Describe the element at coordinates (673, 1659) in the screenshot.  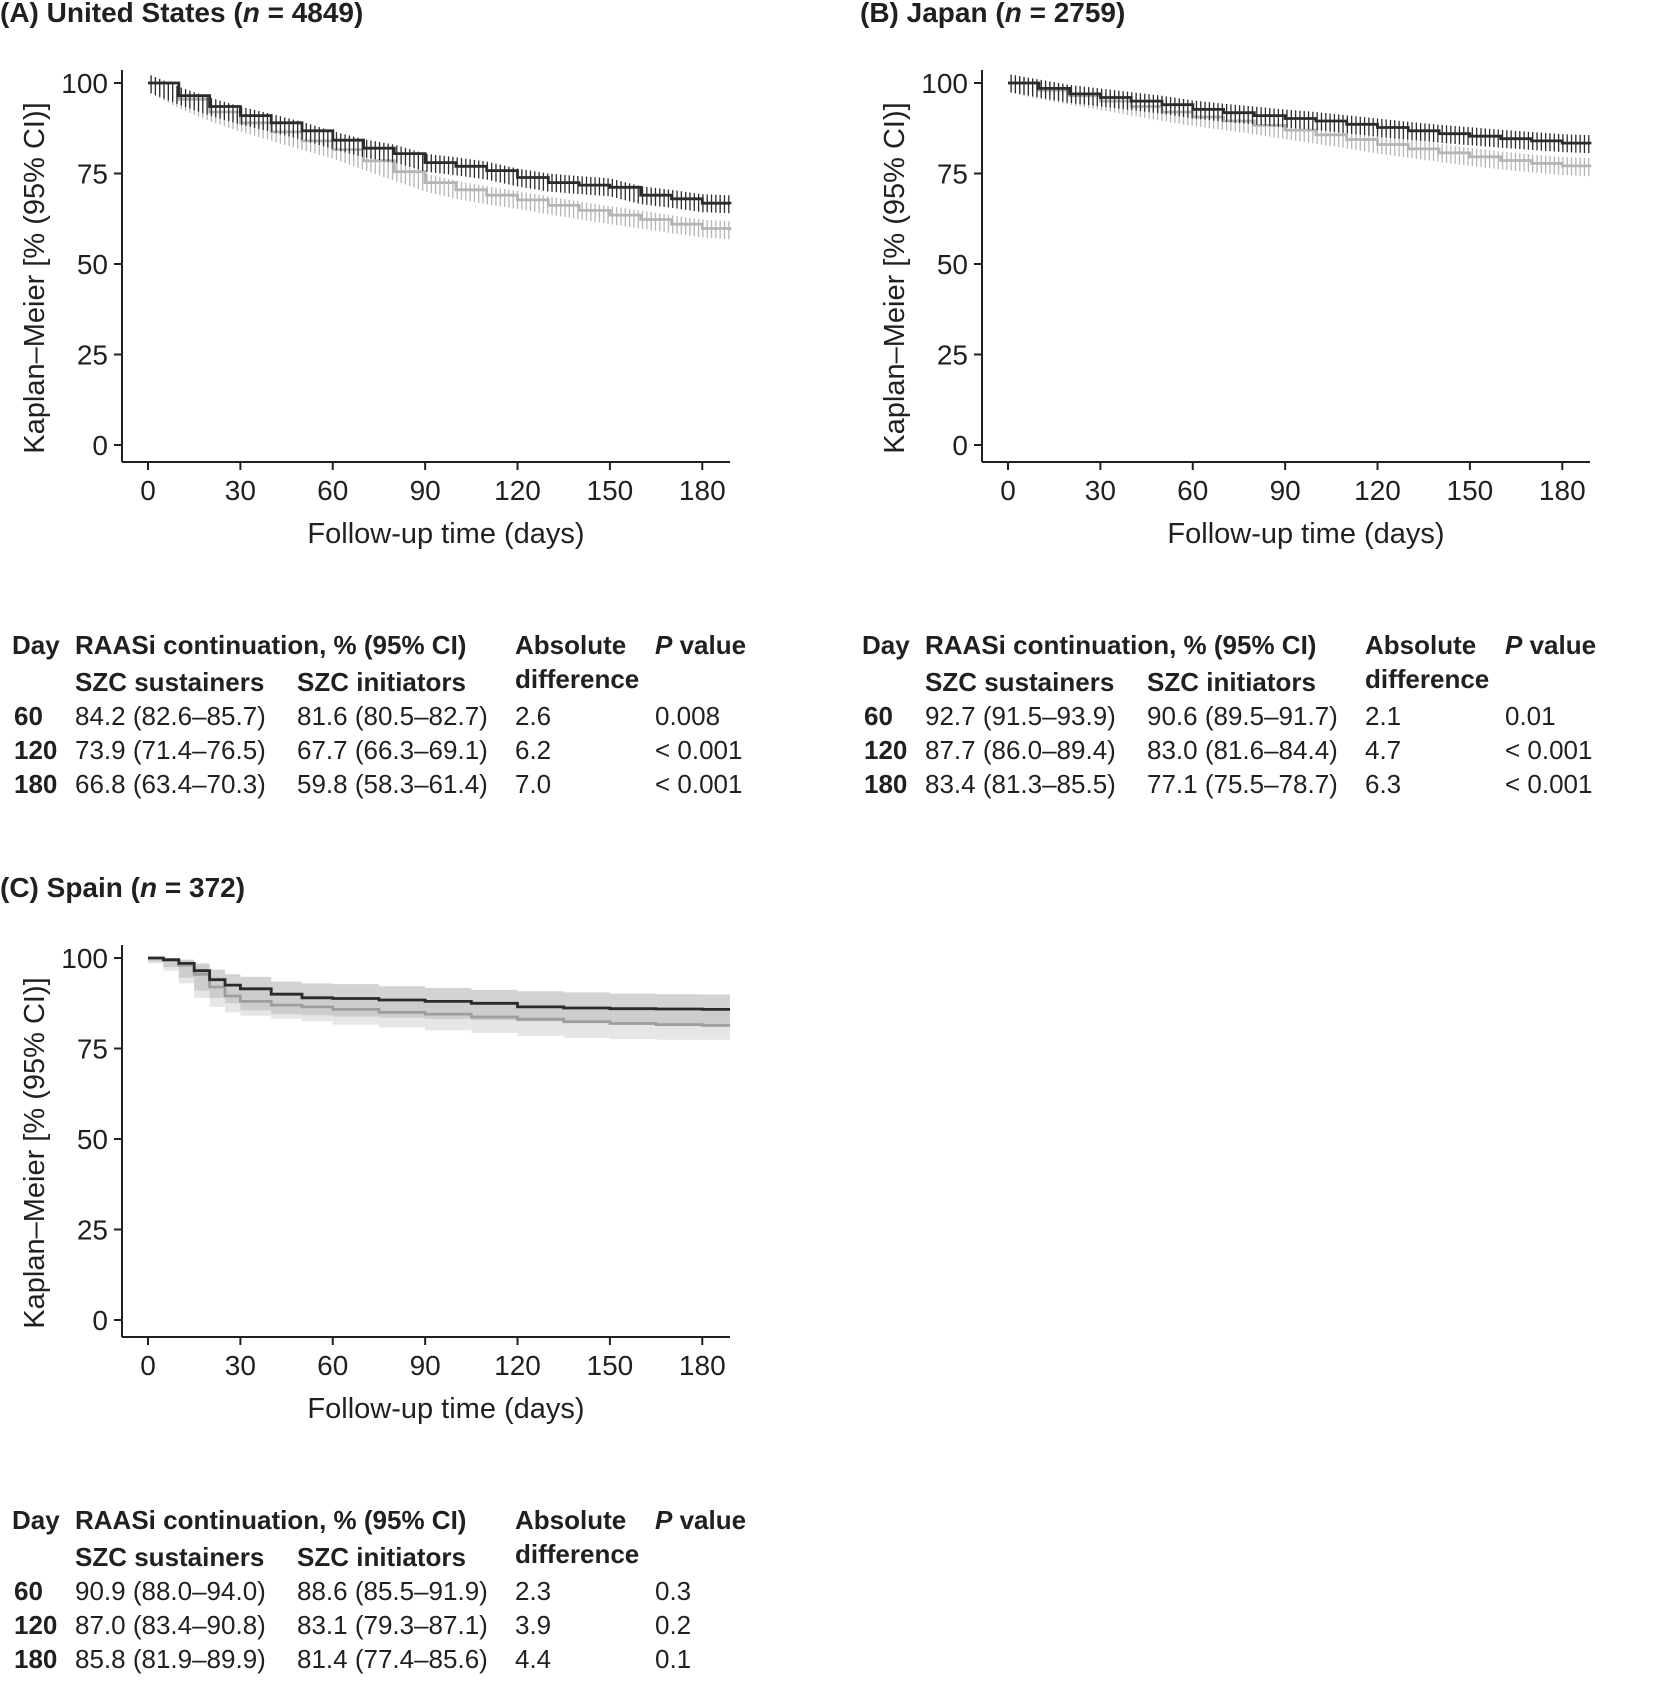
I see `row-p-value: 0.1` at that location.